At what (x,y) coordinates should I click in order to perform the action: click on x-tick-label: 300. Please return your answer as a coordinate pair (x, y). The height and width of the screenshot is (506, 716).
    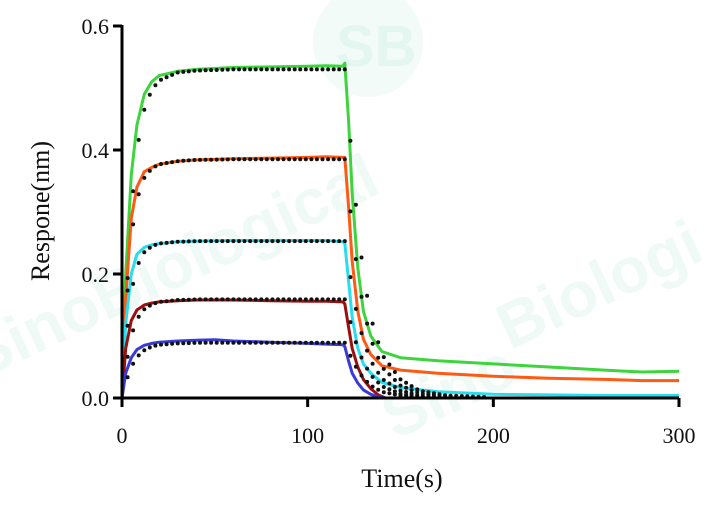
    Looking at the image, I should click on (679, 435).